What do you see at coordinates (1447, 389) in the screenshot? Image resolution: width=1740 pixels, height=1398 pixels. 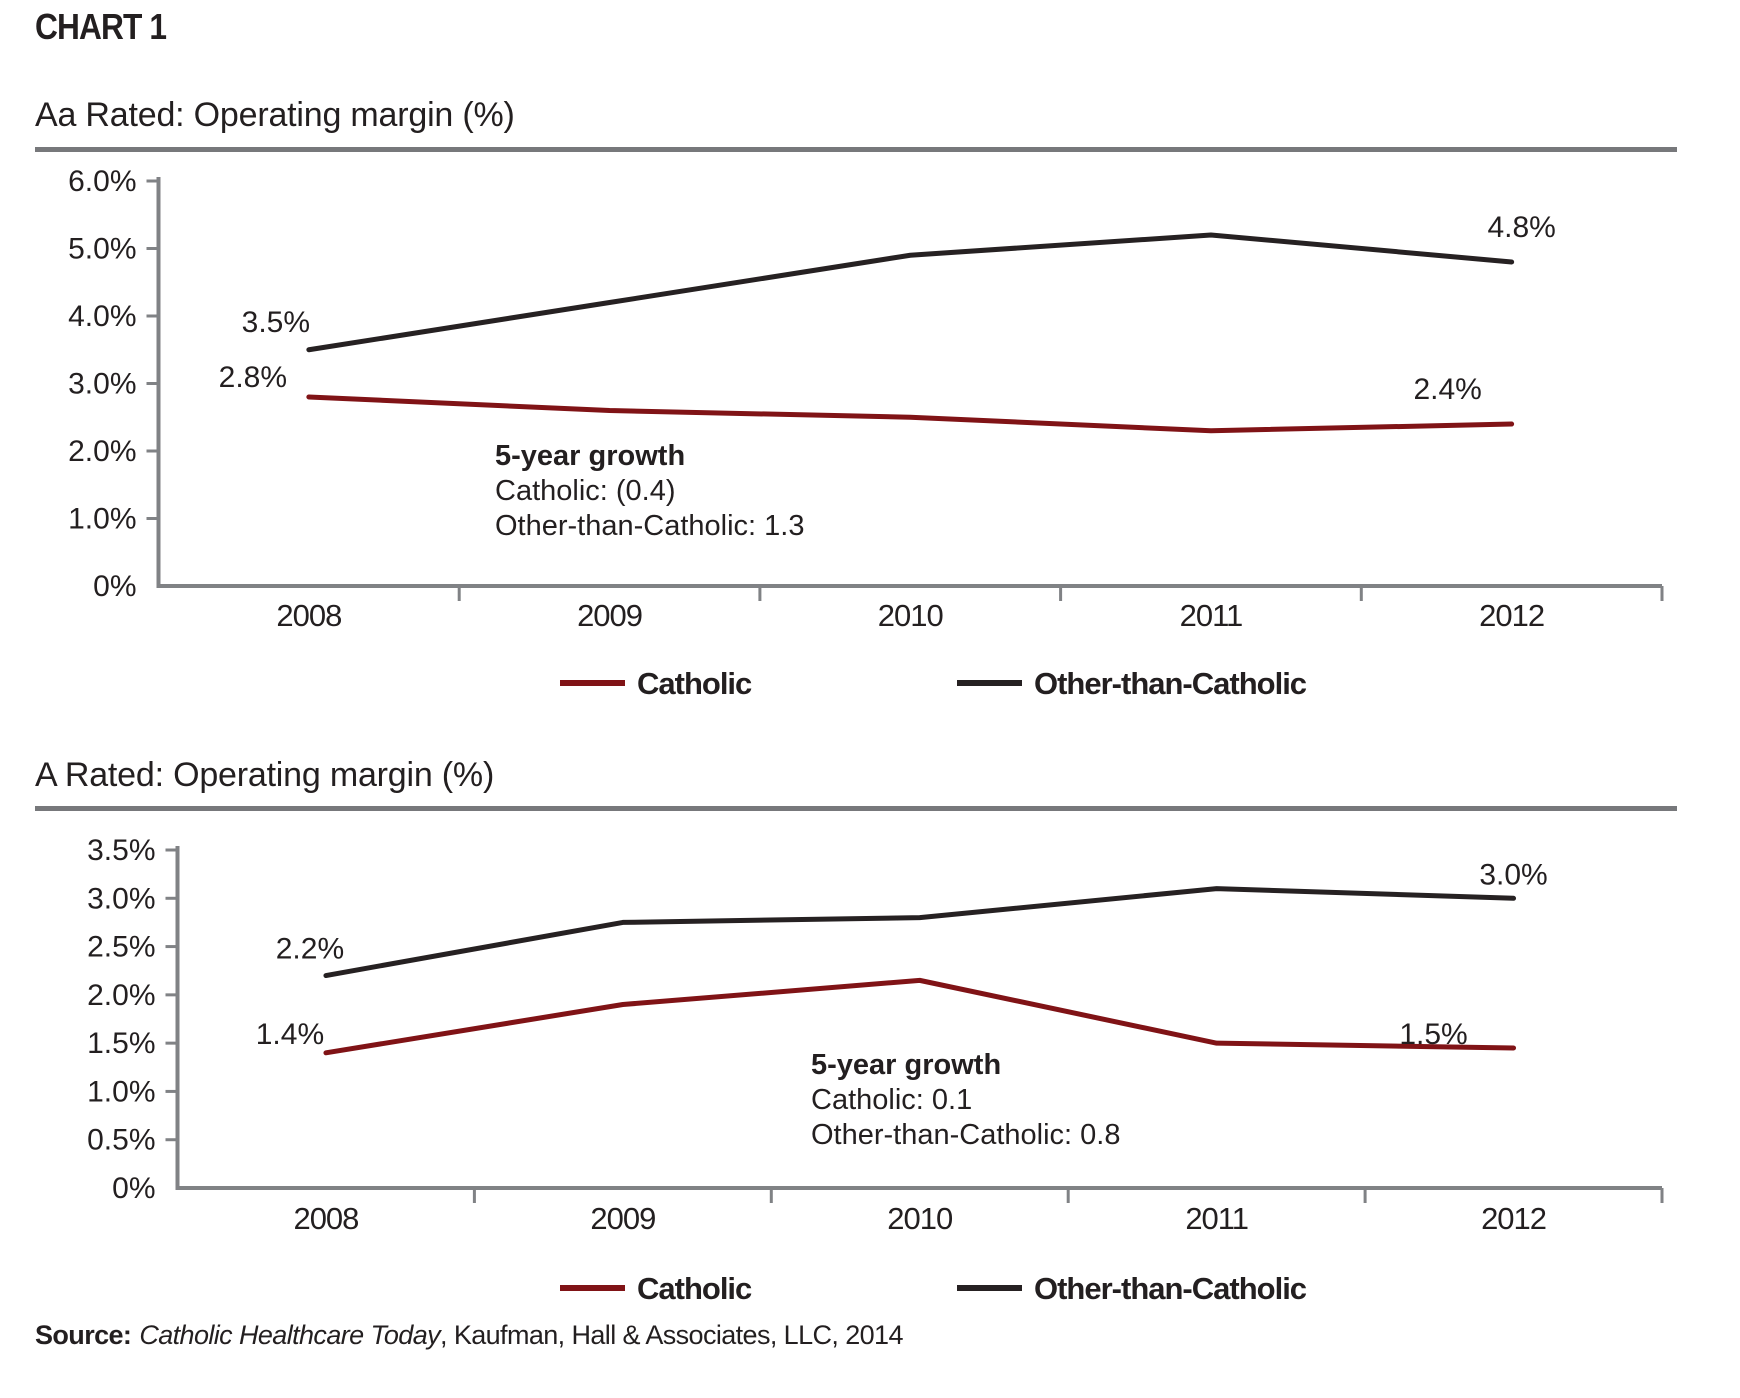 I see `data-label: 2.4%` at bounding box center [1447, 389].